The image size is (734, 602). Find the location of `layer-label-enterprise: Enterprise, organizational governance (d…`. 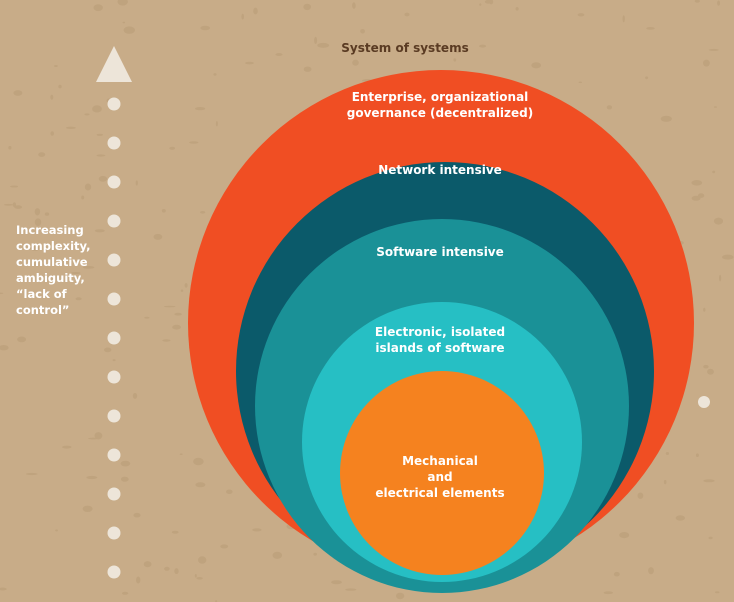

layer-label-enterprise: Enterprise, organizational governance (d… is located at coordinates (440, 105).